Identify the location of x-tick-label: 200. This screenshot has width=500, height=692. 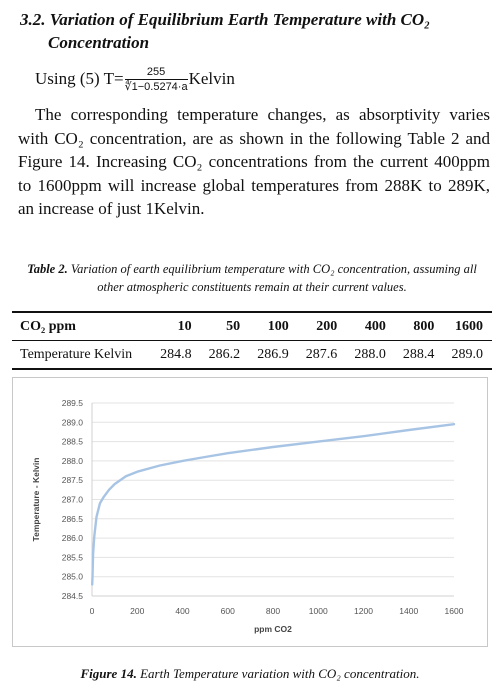
(137, 611).